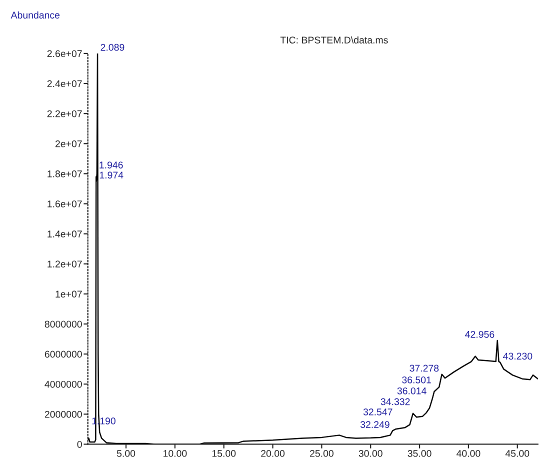 This screenshot has width=539, height=457. I want to click on y-tick-label: 2.6e+07, so click(64, 54).